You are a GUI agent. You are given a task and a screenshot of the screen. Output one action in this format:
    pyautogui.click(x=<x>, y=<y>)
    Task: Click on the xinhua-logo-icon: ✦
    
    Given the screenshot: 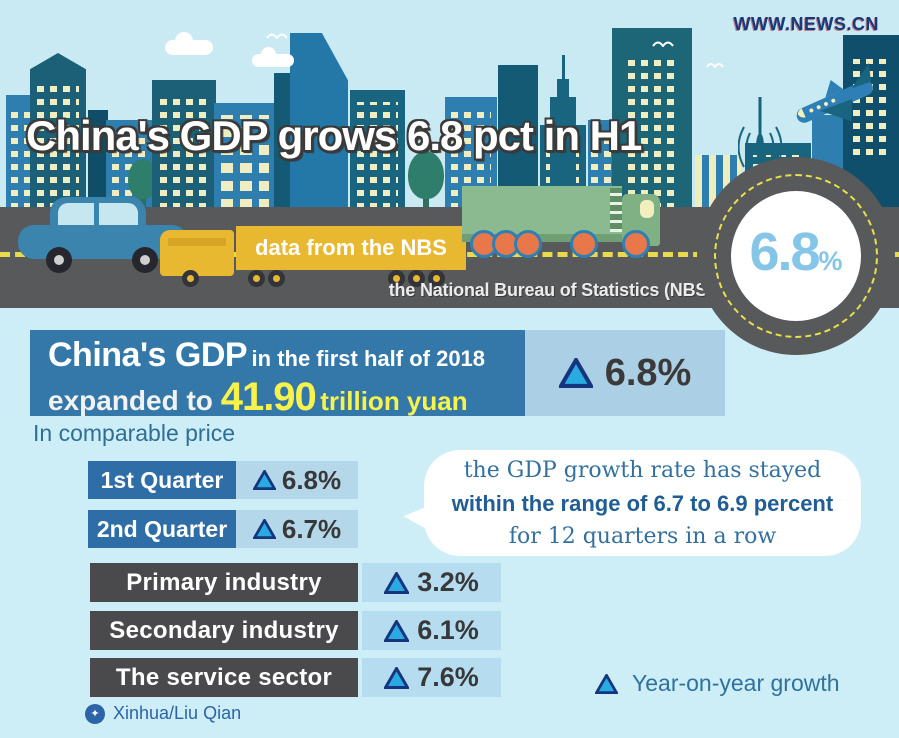 What is the action you would take?
    pyautogui.click(x=95, y=713)
    